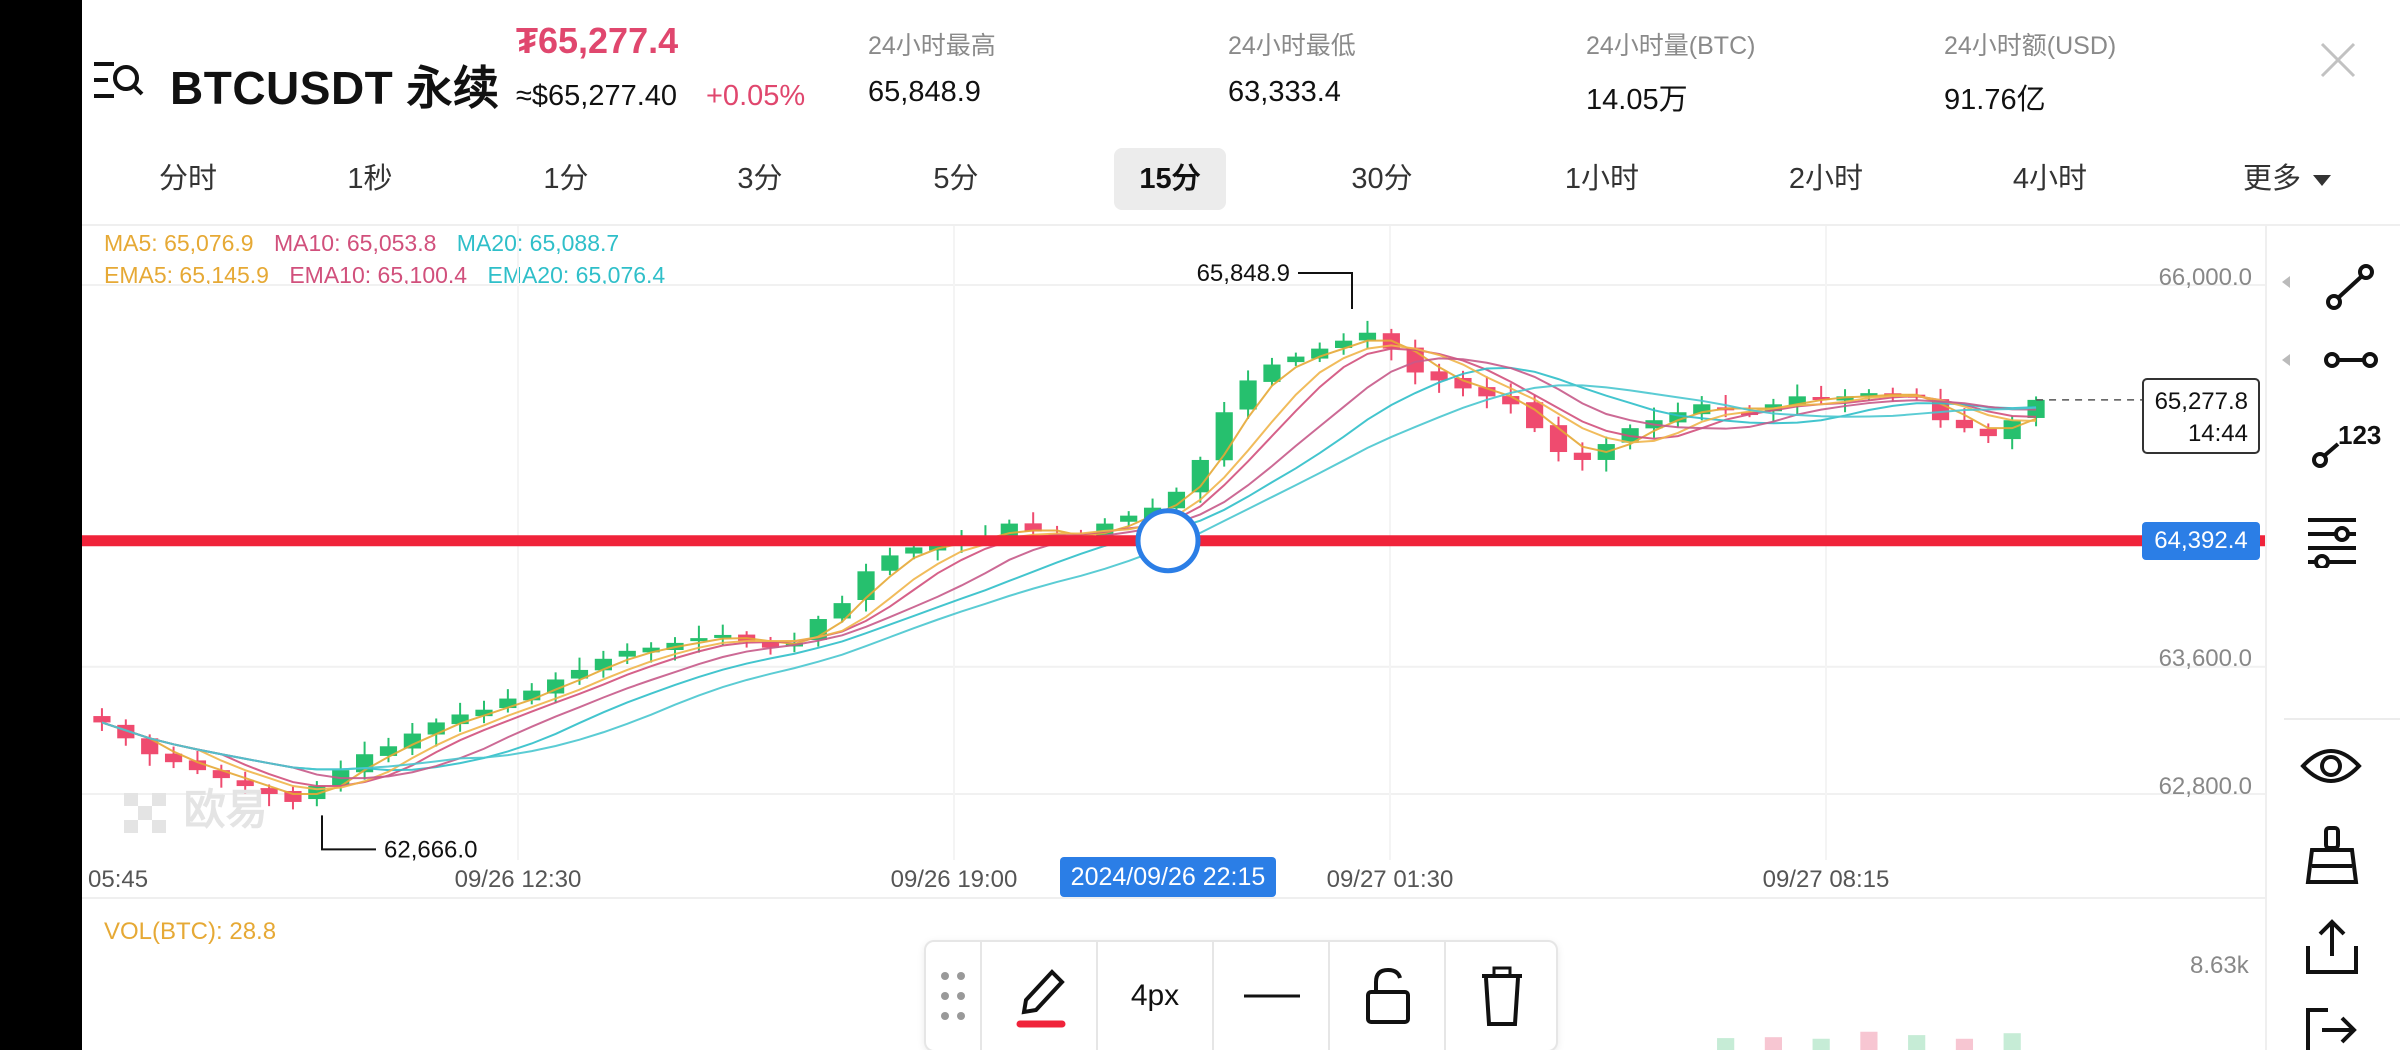  What do you see at coordinates (2219, 965) in the screenshot?
I see `volume-axis-max: 8.63k` at bounding box center [2219, 965].